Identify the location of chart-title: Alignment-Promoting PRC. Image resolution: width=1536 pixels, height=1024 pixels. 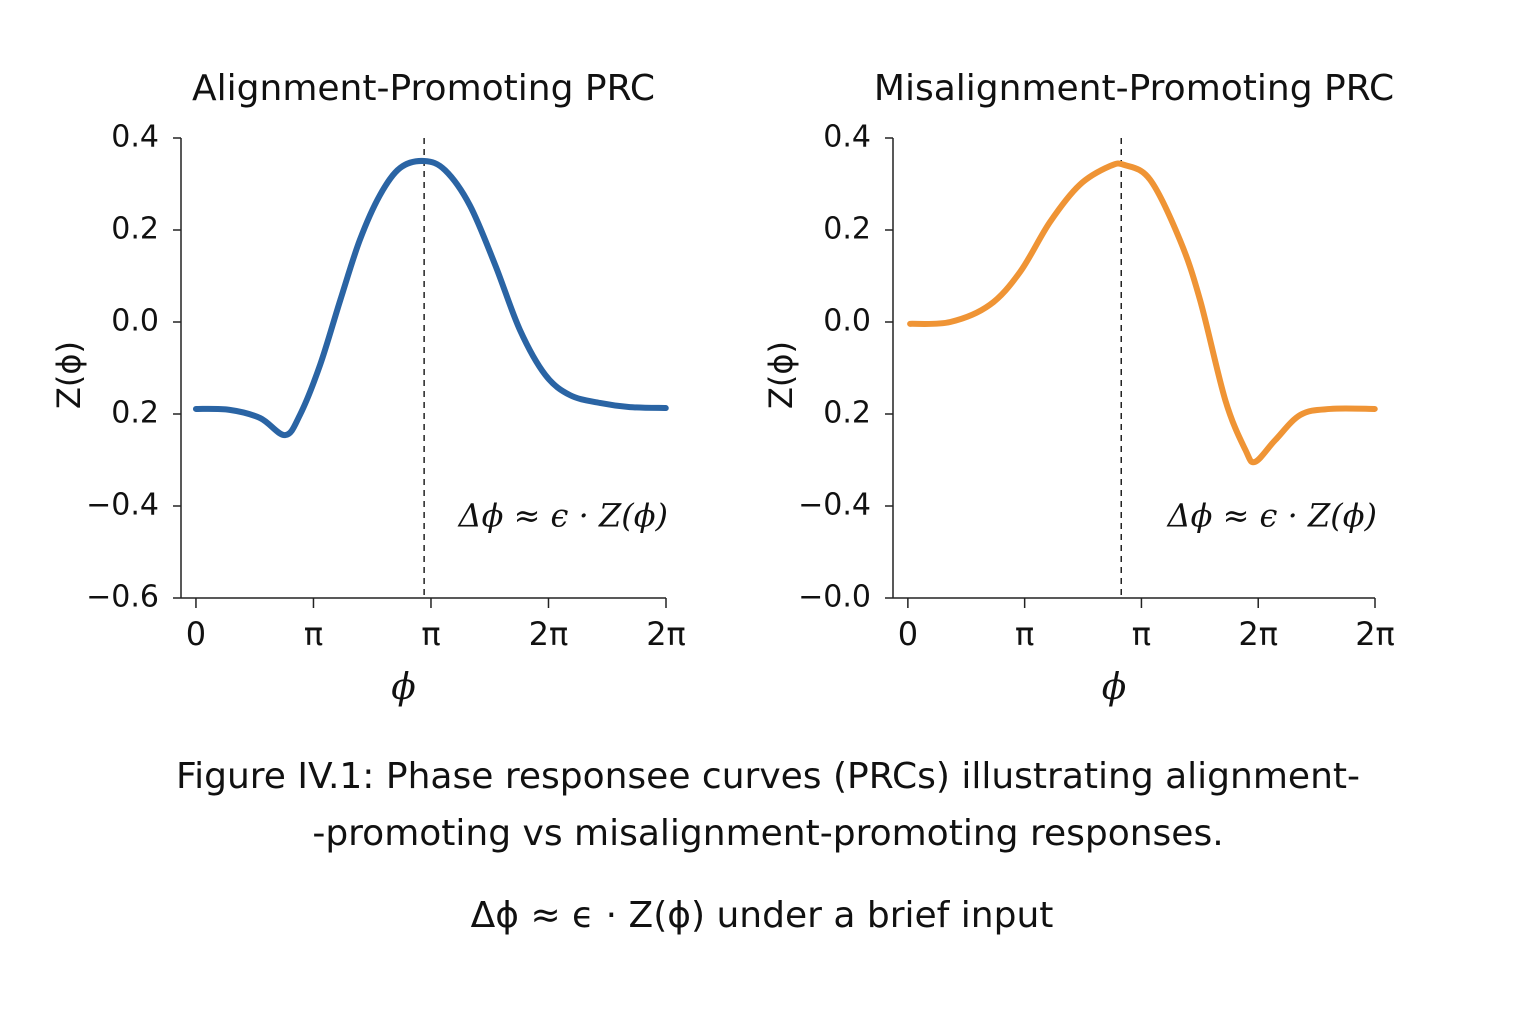
(423, 88).